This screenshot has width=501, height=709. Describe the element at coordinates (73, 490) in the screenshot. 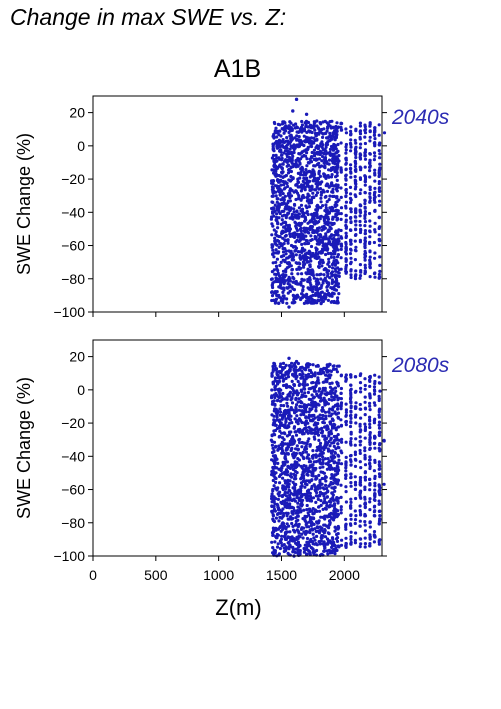

I see `y-tick-label: −60` at that location.